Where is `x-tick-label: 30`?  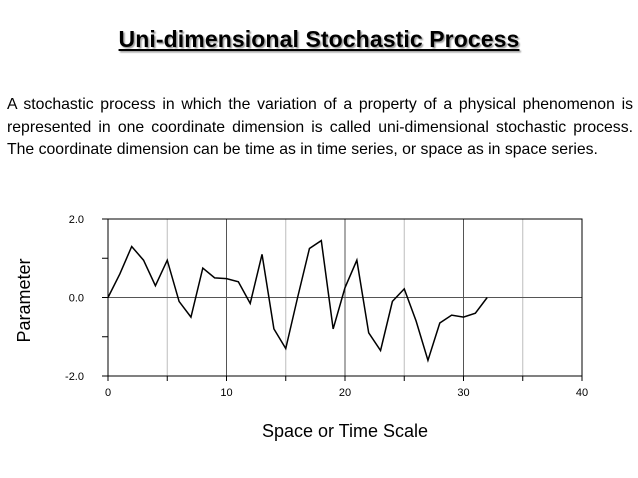
x-tick-label: 30 is located at coordinates (463, 393).